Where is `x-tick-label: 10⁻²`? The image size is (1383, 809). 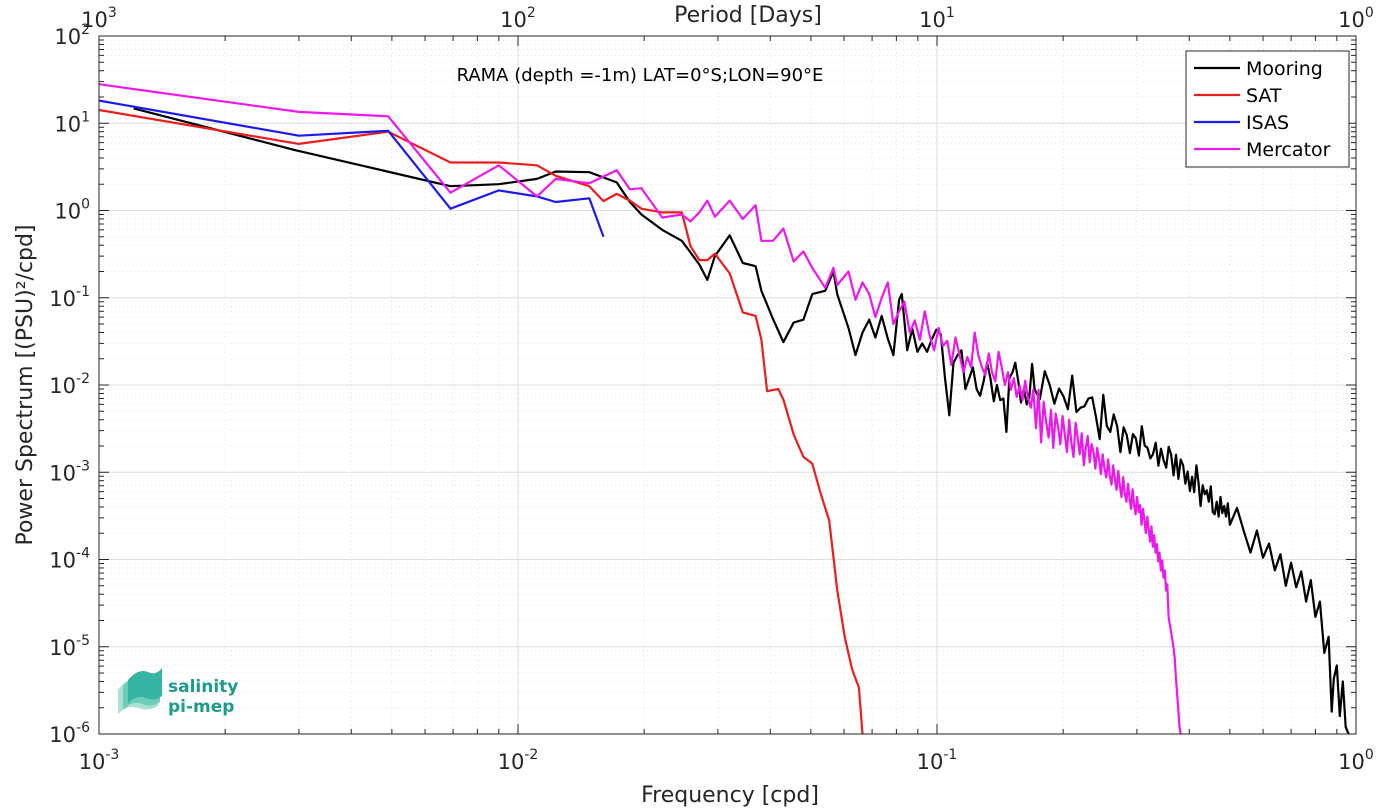
x-tick-label: 10⁻² is located at coordinates (518, 760).